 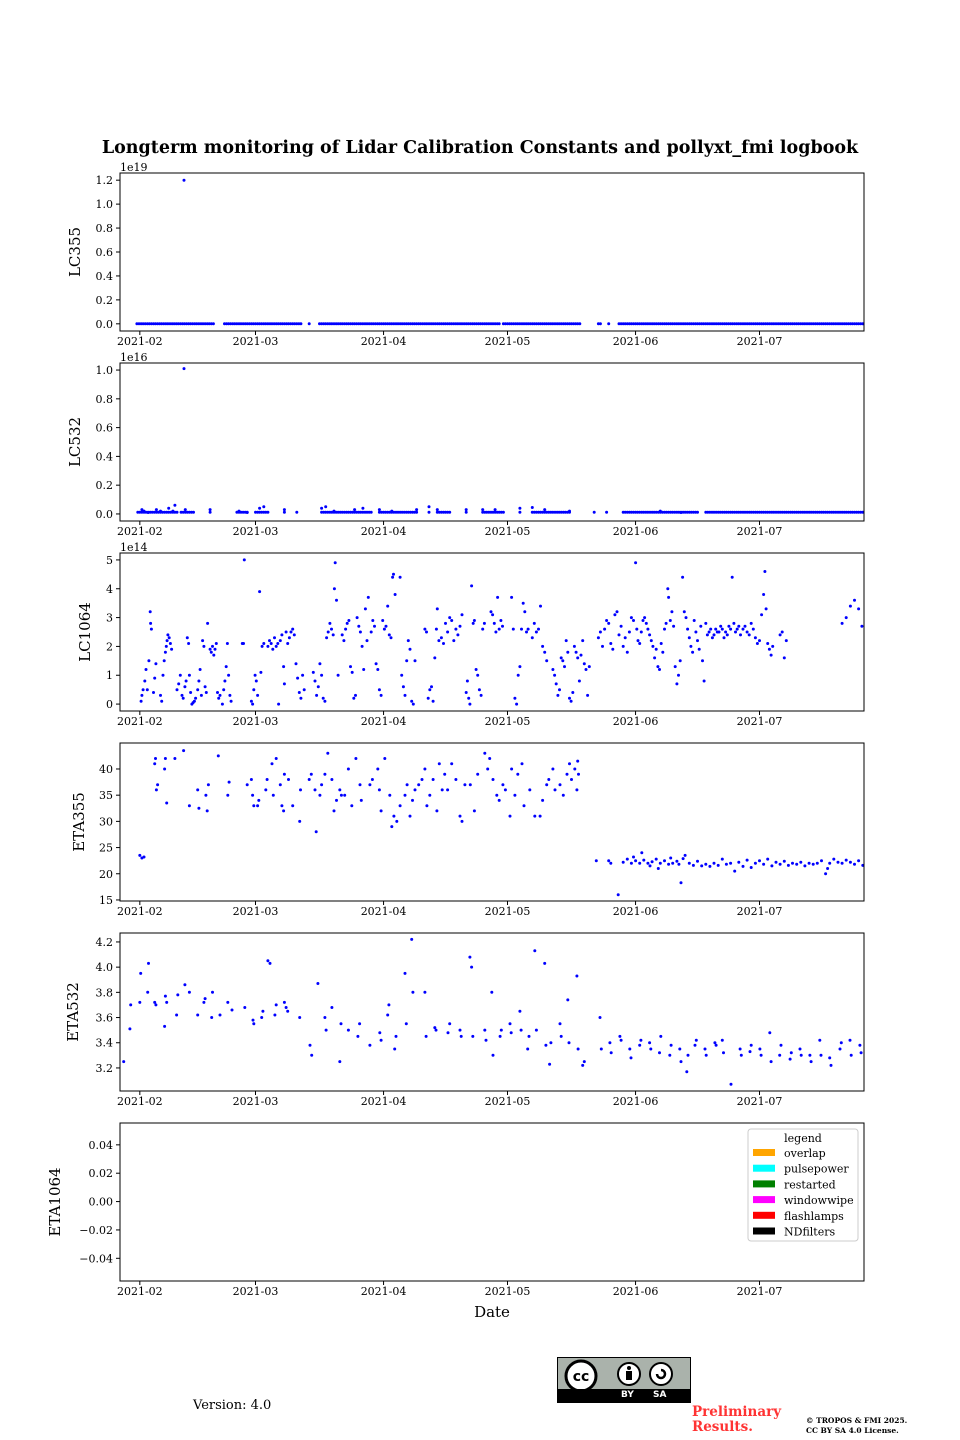 I want to click on y-tick-label: 0.00, so click(x=101, y=1202).